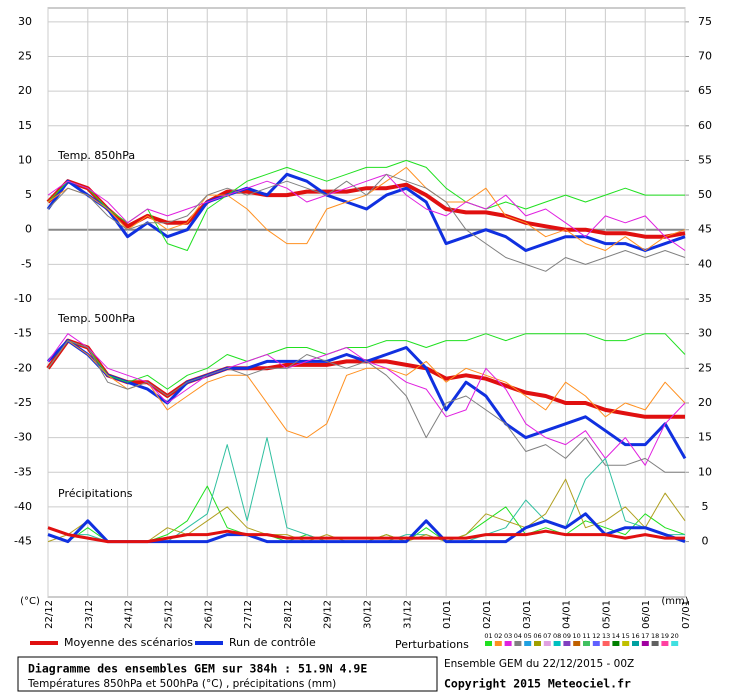  I want to click on footer-box, so click(227, 674).